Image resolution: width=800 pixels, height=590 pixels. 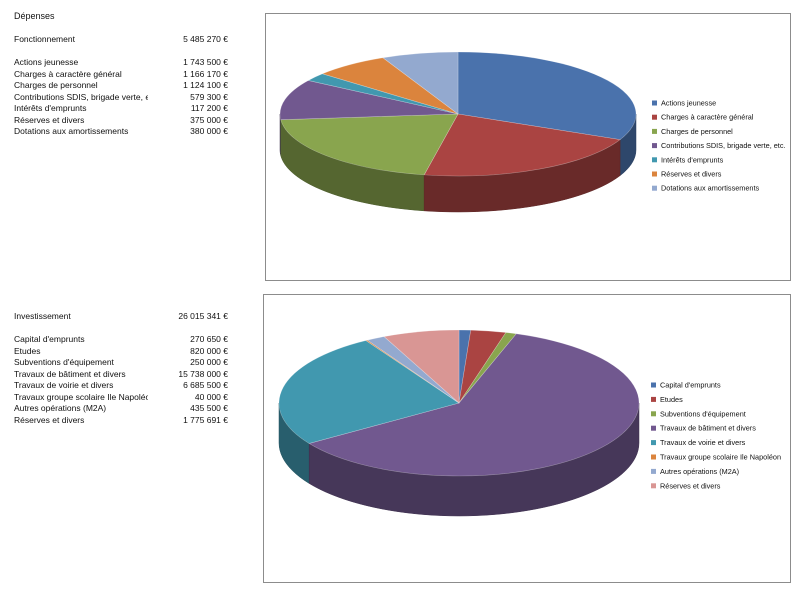 I want to click on row-label: Capital d'emprunts, so click(x=49, y=339).